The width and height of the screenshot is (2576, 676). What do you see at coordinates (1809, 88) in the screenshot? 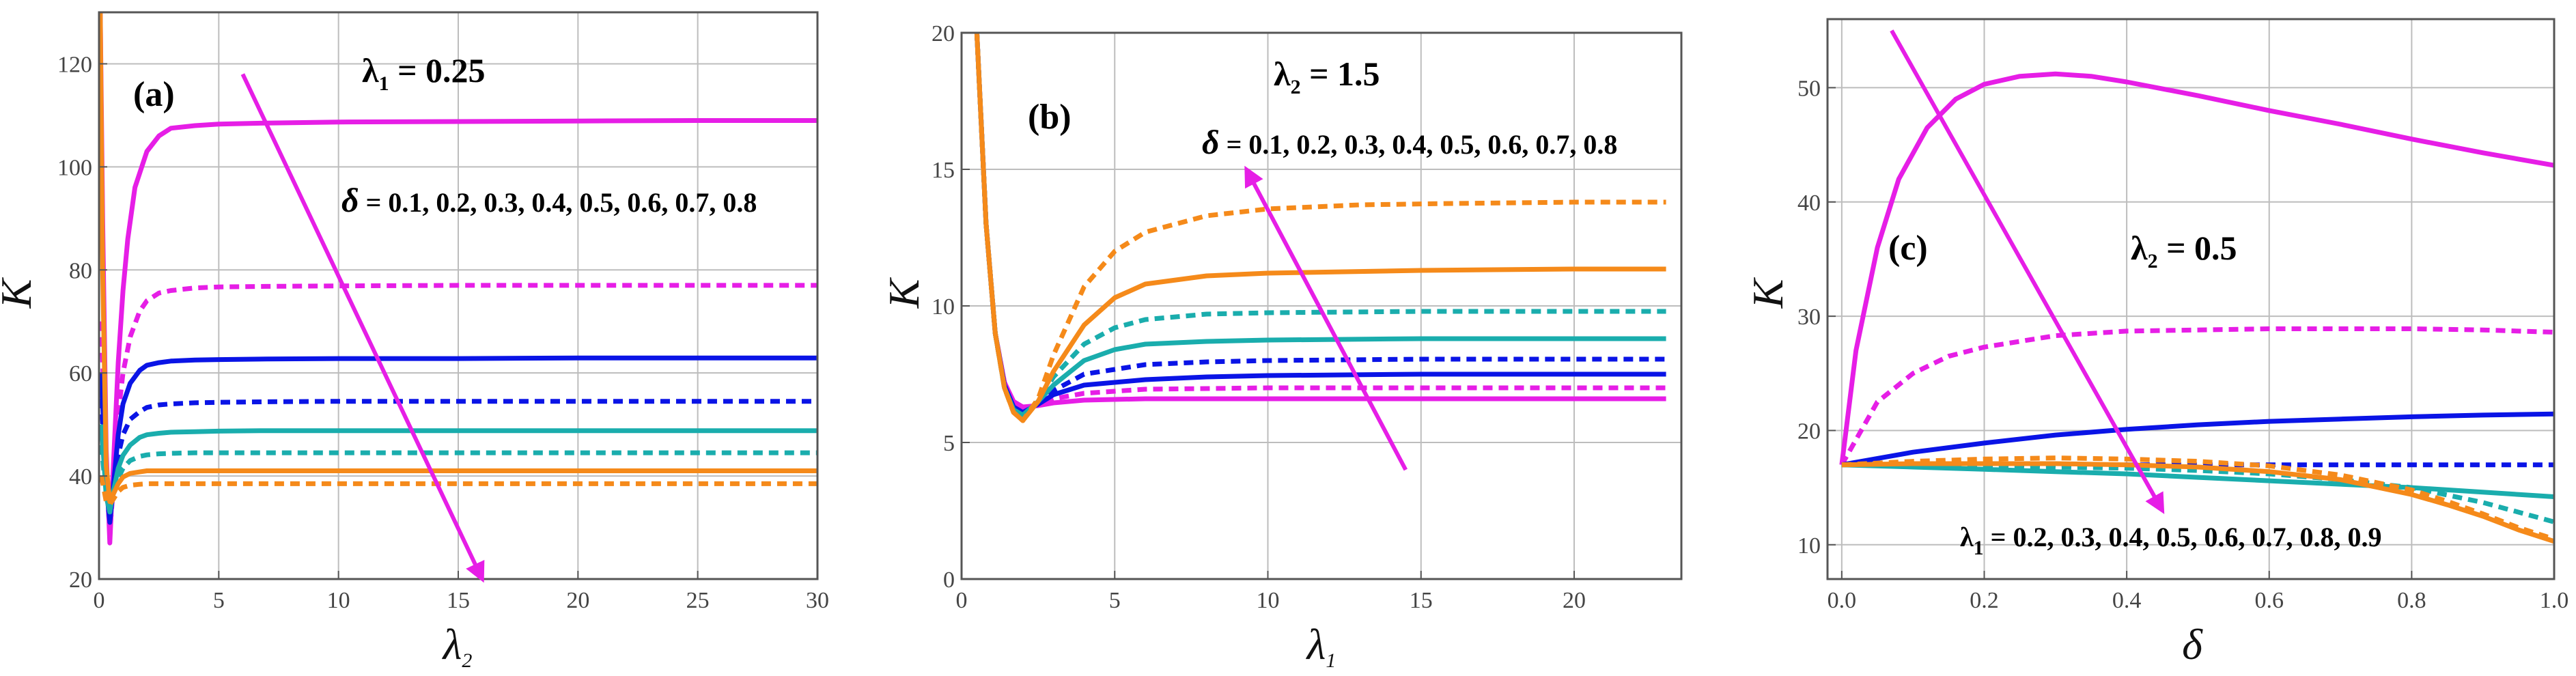
I see `y-tick-label: 50` at bounding box center [1809, 88].